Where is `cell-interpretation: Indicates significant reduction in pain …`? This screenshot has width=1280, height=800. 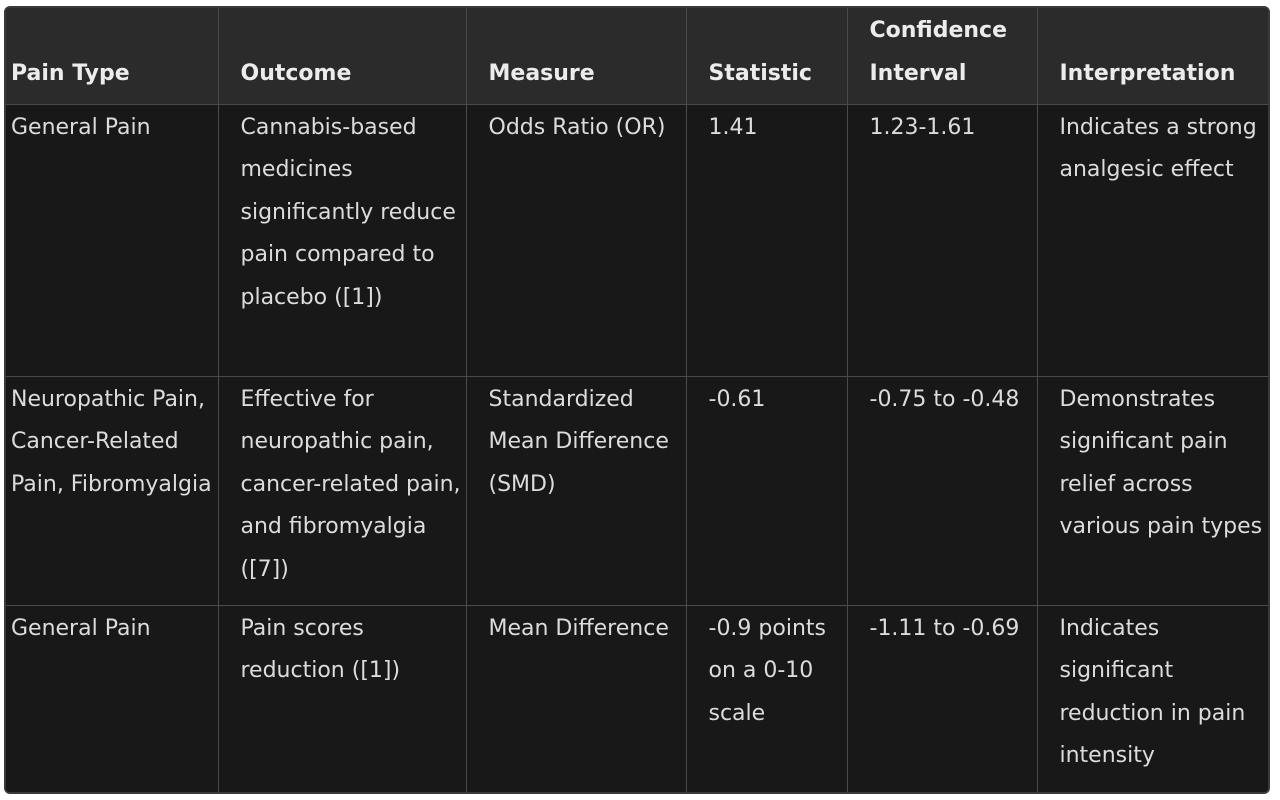 cell-interpretation: Indicates significant reduction in pain … is located at coordinates (1152, 698).